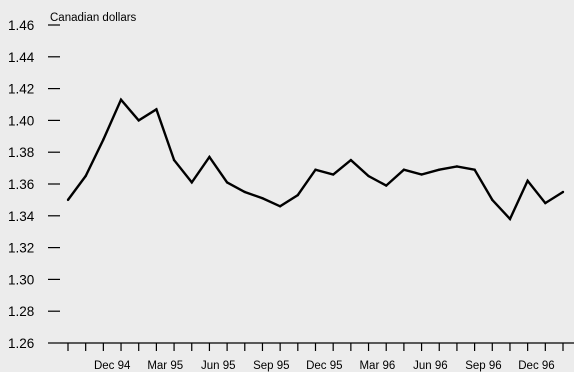 This screenshot has height=372, width=574. I want to click on y-tick-label: 1.32, so click(21, 248).